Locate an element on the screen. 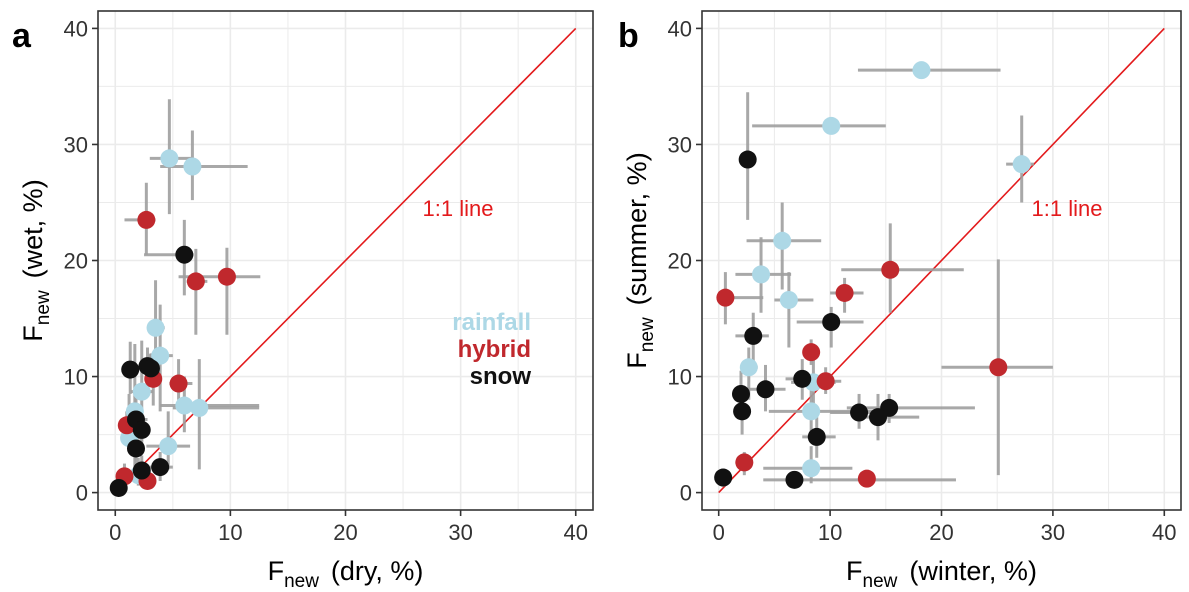  x-axis-title-rest: (winter, %) is located at coordinates (973, 571).